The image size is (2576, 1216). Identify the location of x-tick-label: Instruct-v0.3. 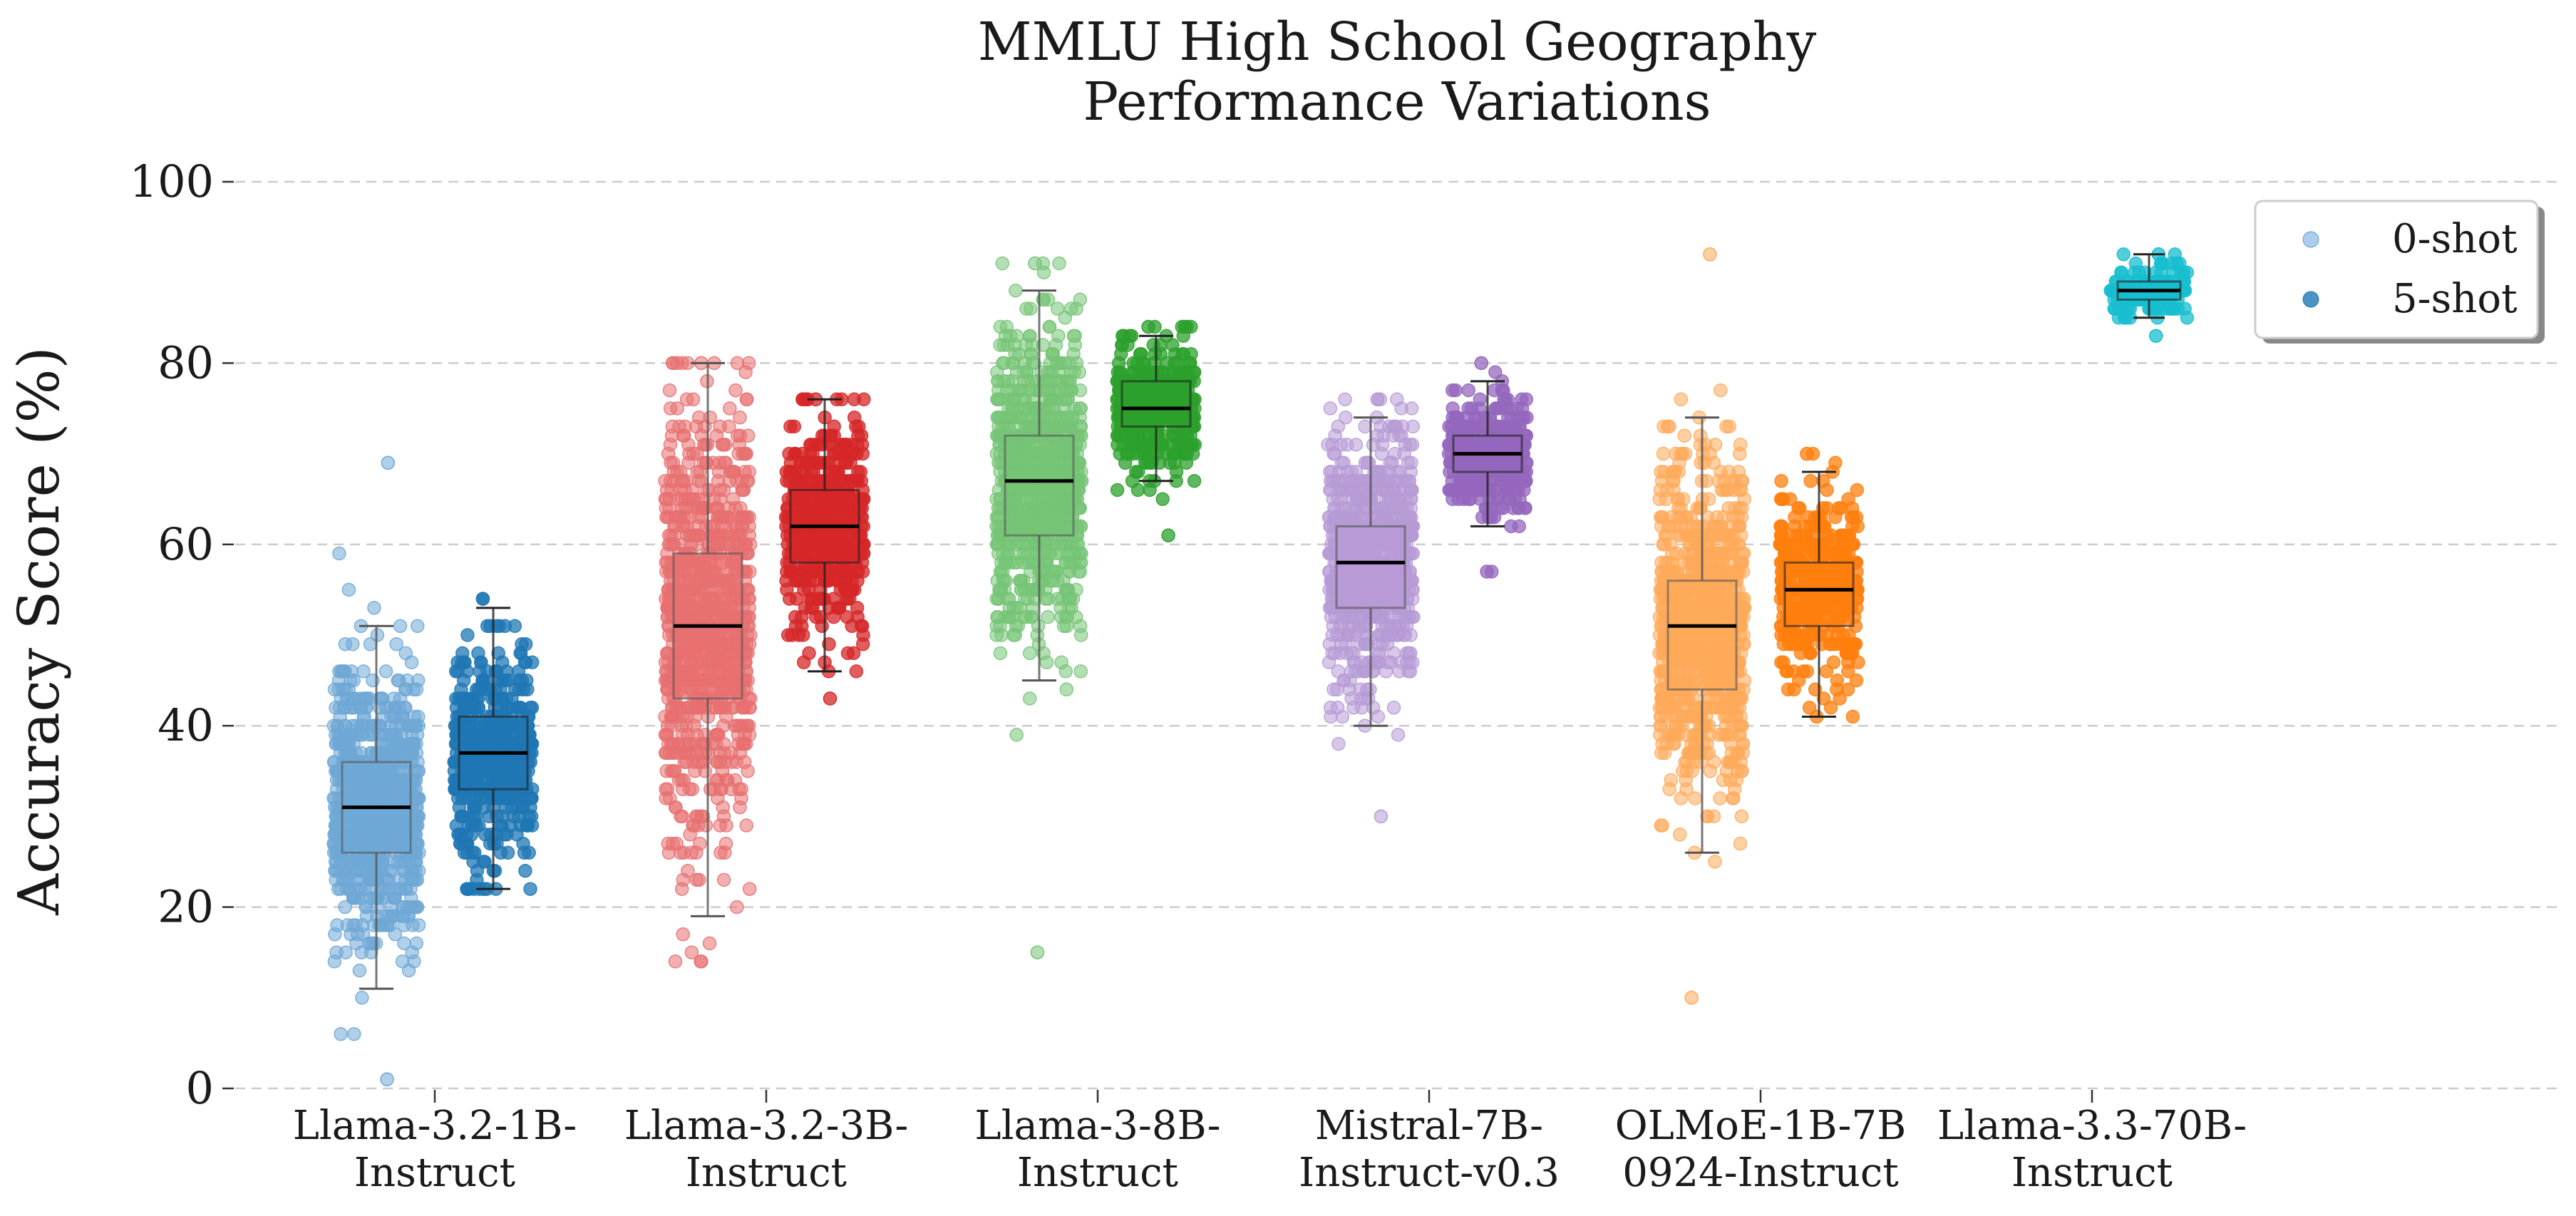
(1429, 1173).